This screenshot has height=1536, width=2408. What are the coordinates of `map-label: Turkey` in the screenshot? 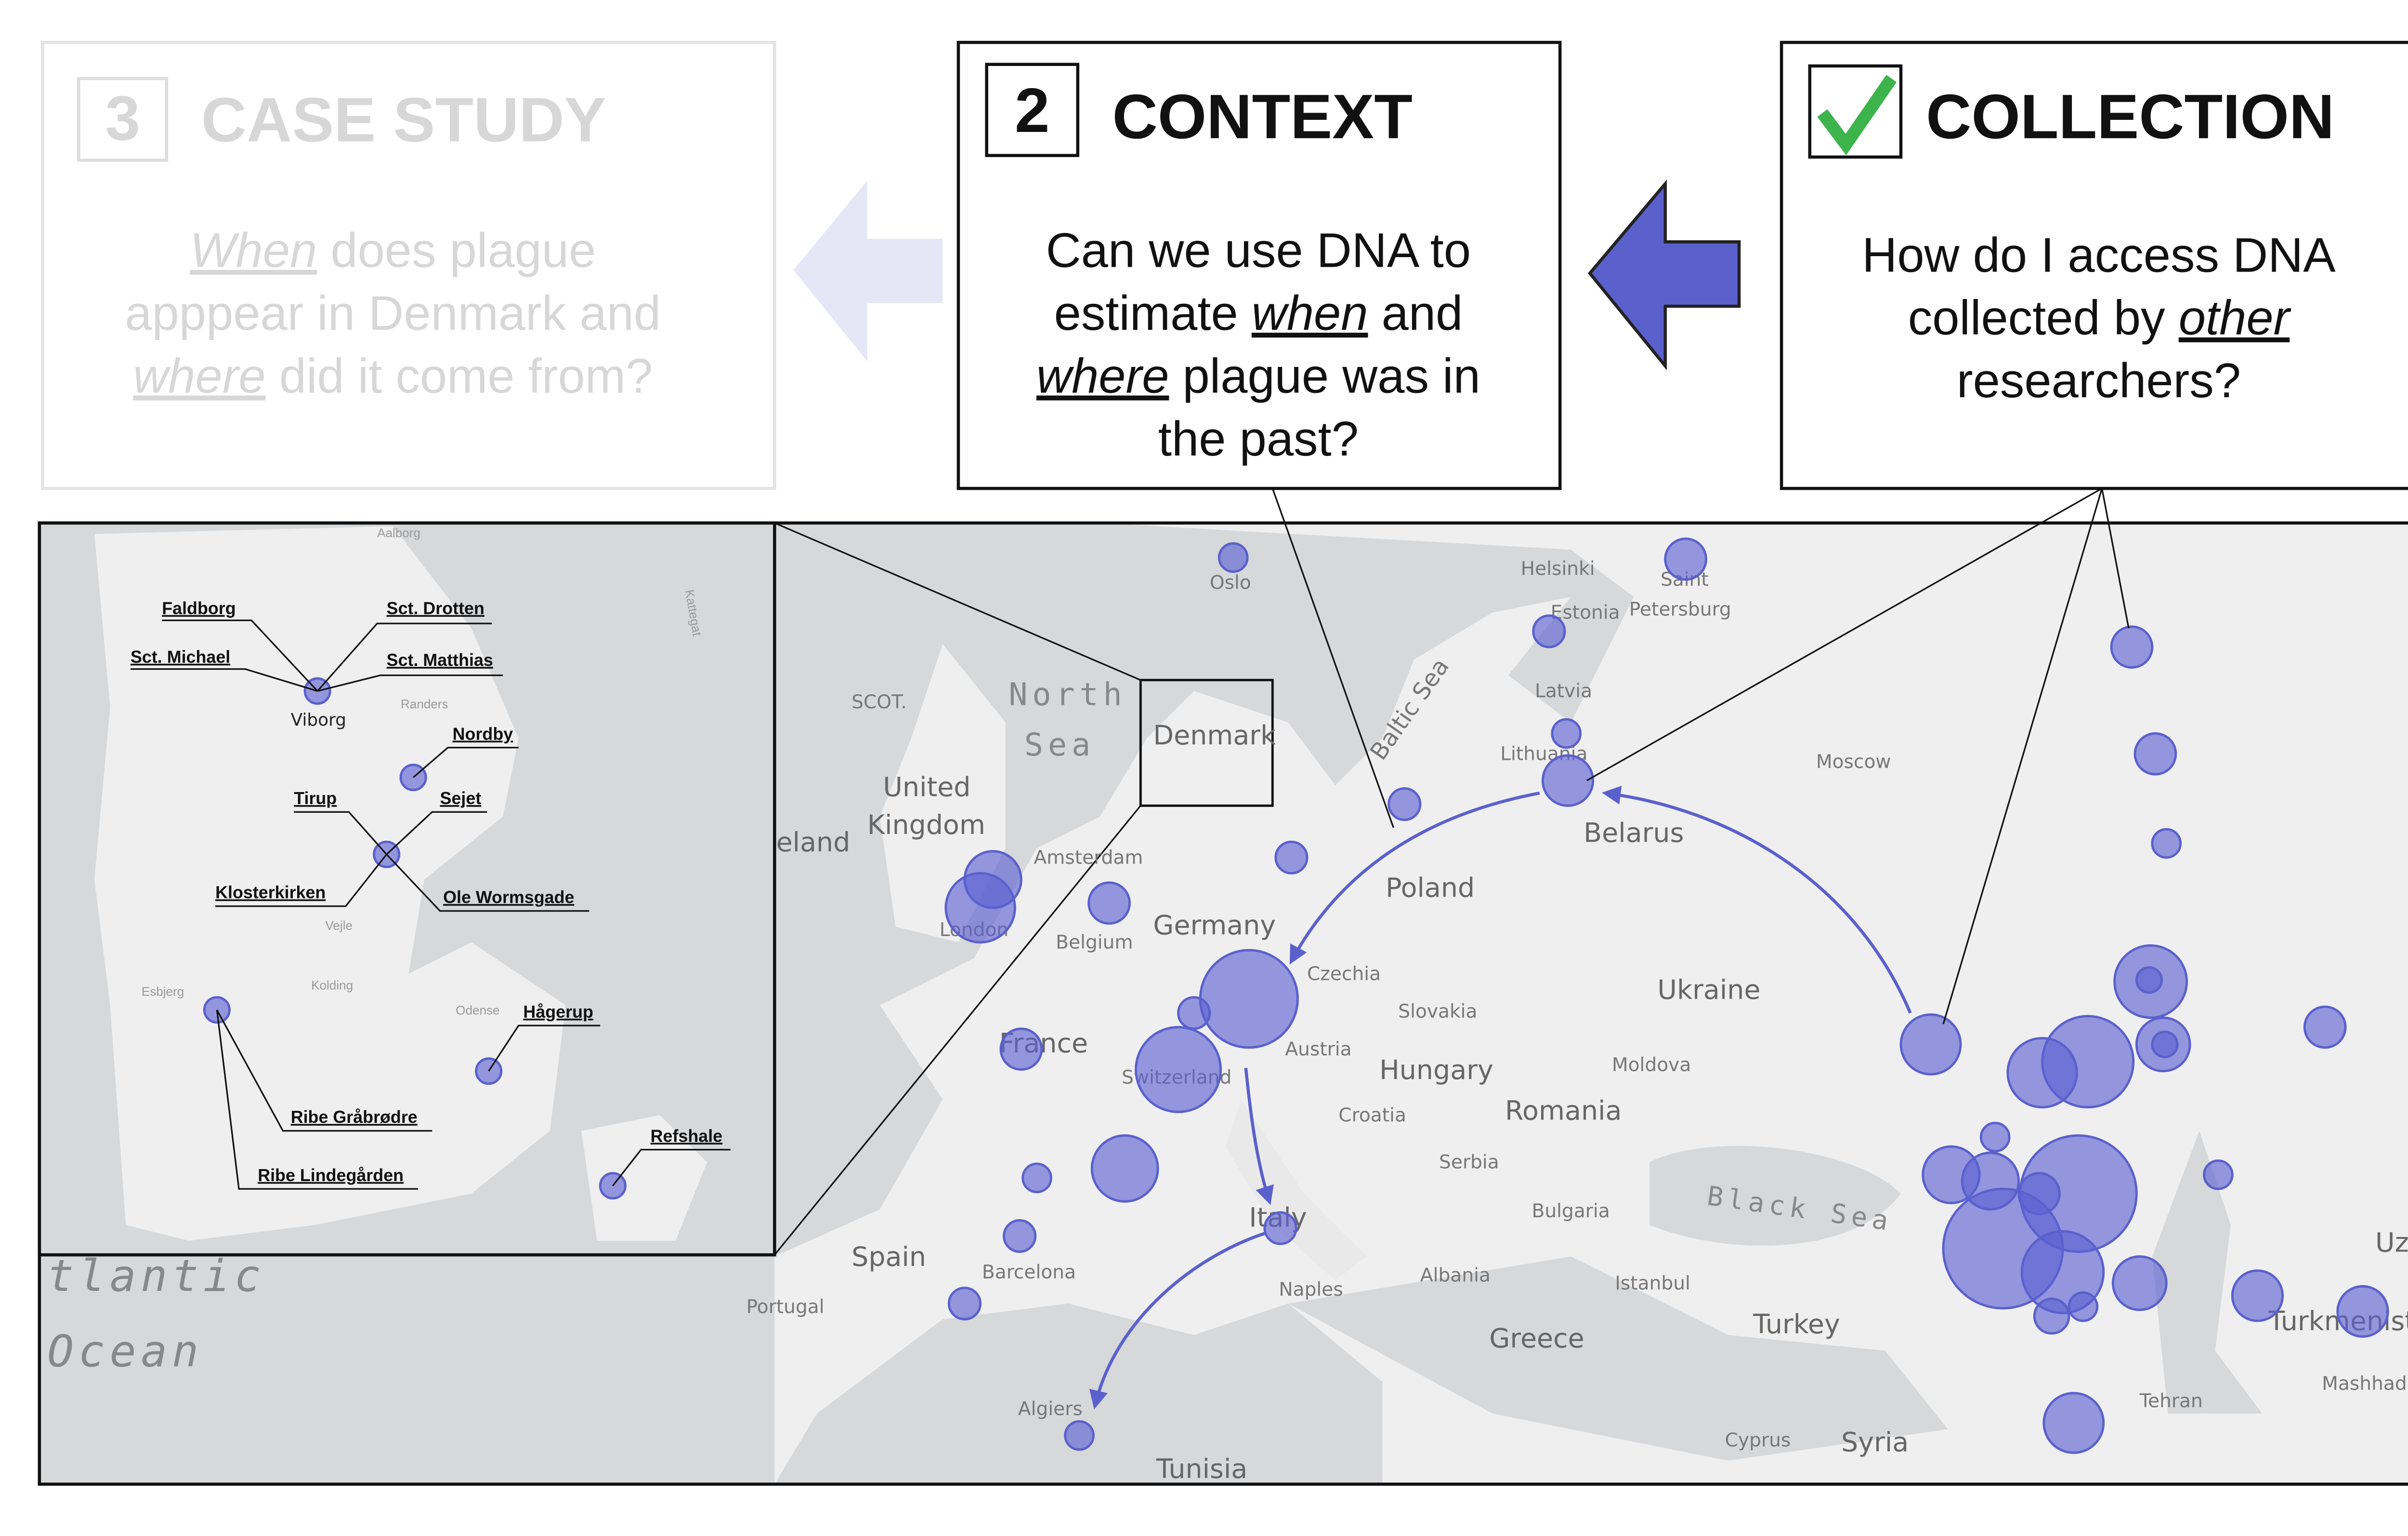 It's located at (1796, 1324).